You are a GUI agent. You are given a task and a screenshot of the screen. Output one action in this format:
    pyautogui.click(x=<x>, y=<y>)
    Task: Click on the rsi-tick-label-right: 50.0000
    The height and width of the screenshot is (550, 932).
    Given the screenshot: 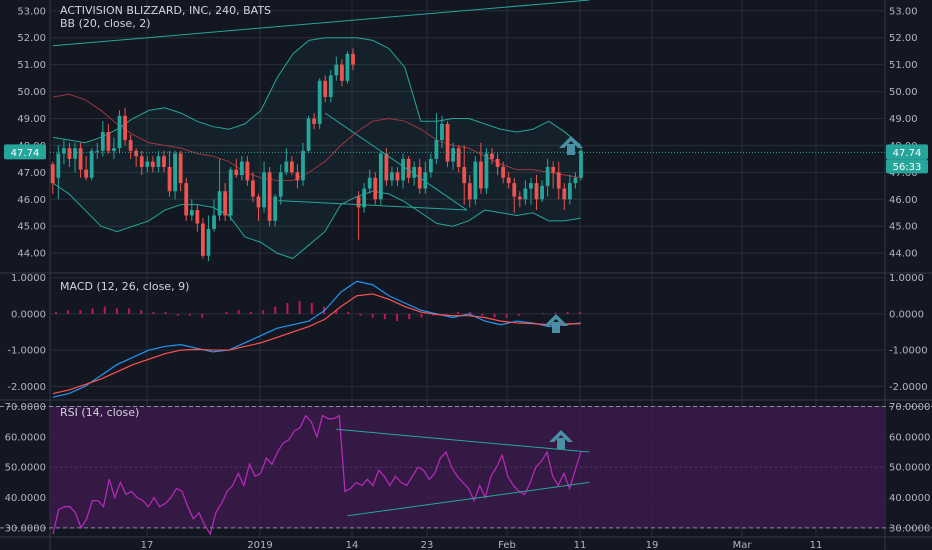 What is the action you would take?
    pyautogui.click(x=909, y=468)
    